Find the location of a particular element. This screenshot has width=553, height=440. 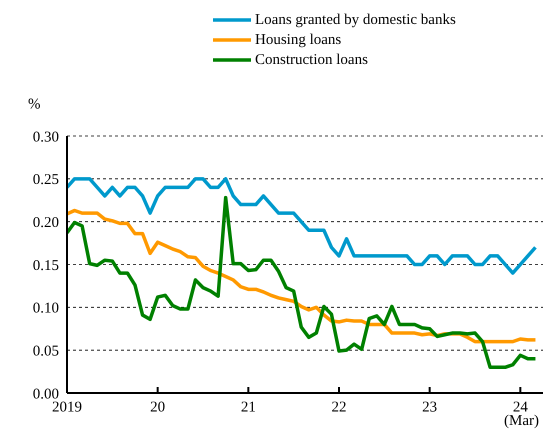

text: (Mar) is located at coordinates (521, 421).